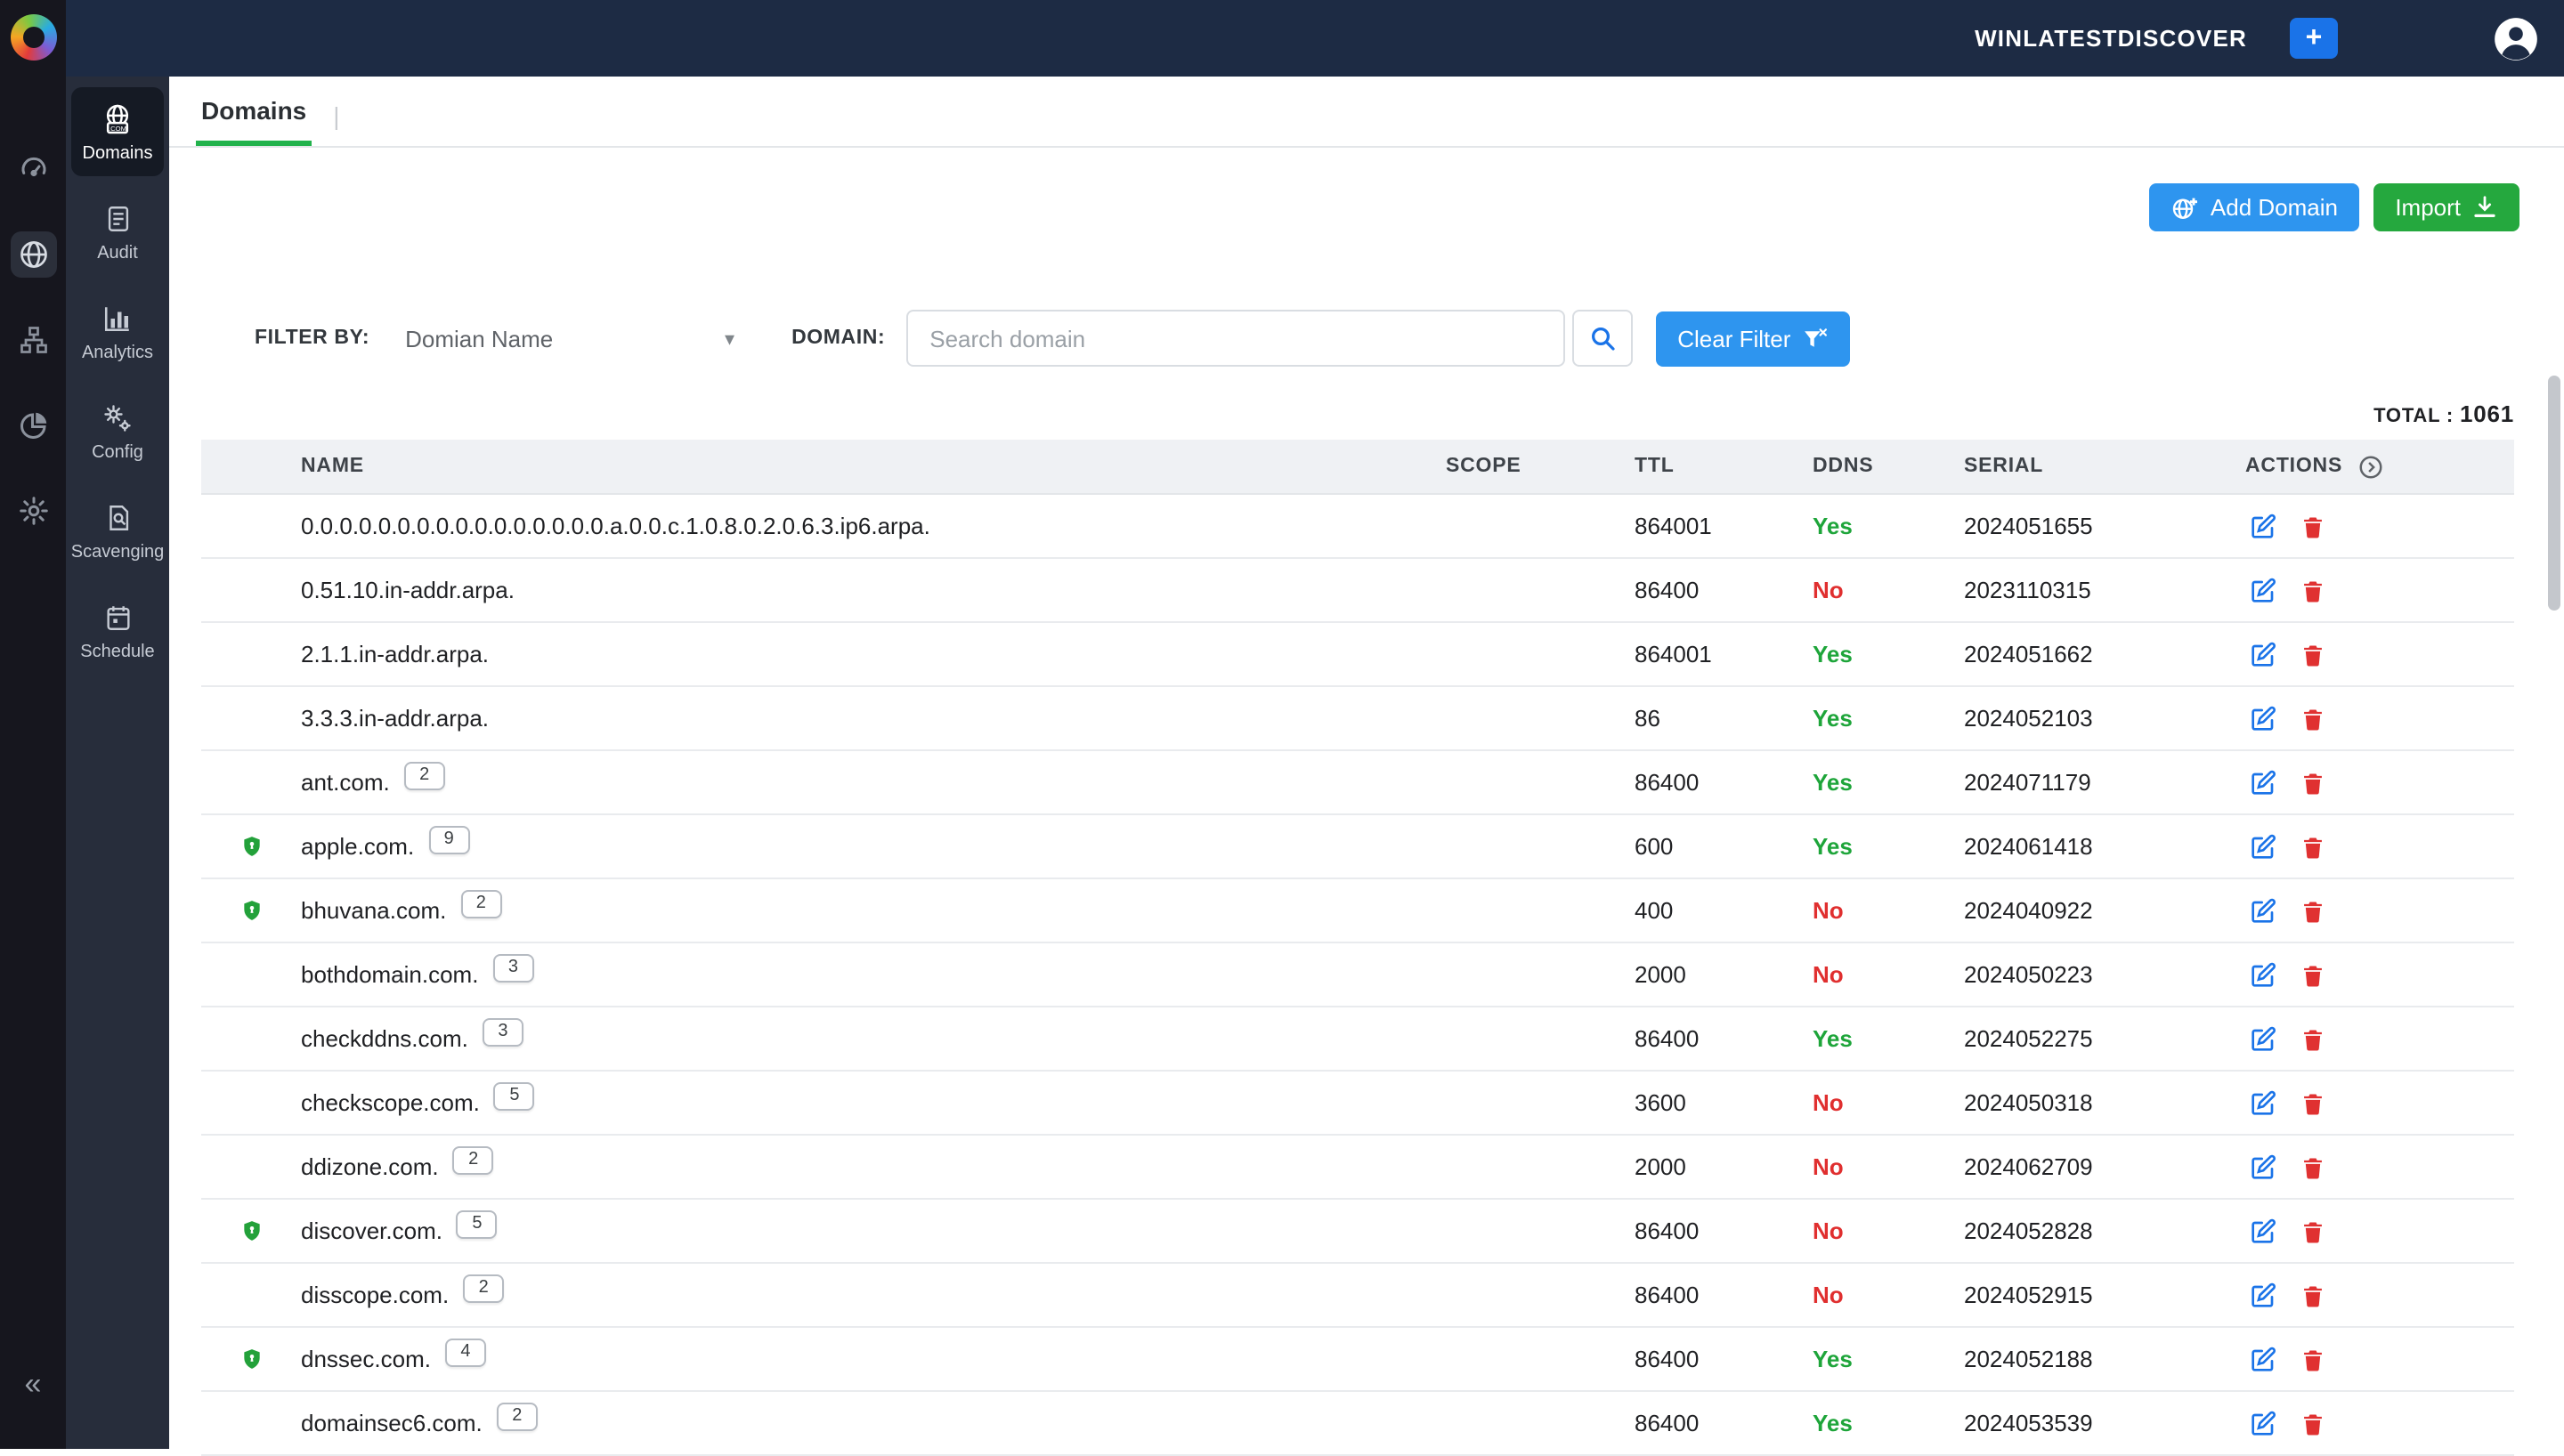 The image size is (2564, 1456). I want to click on schedule-calendar-icon, so click(117, 617).